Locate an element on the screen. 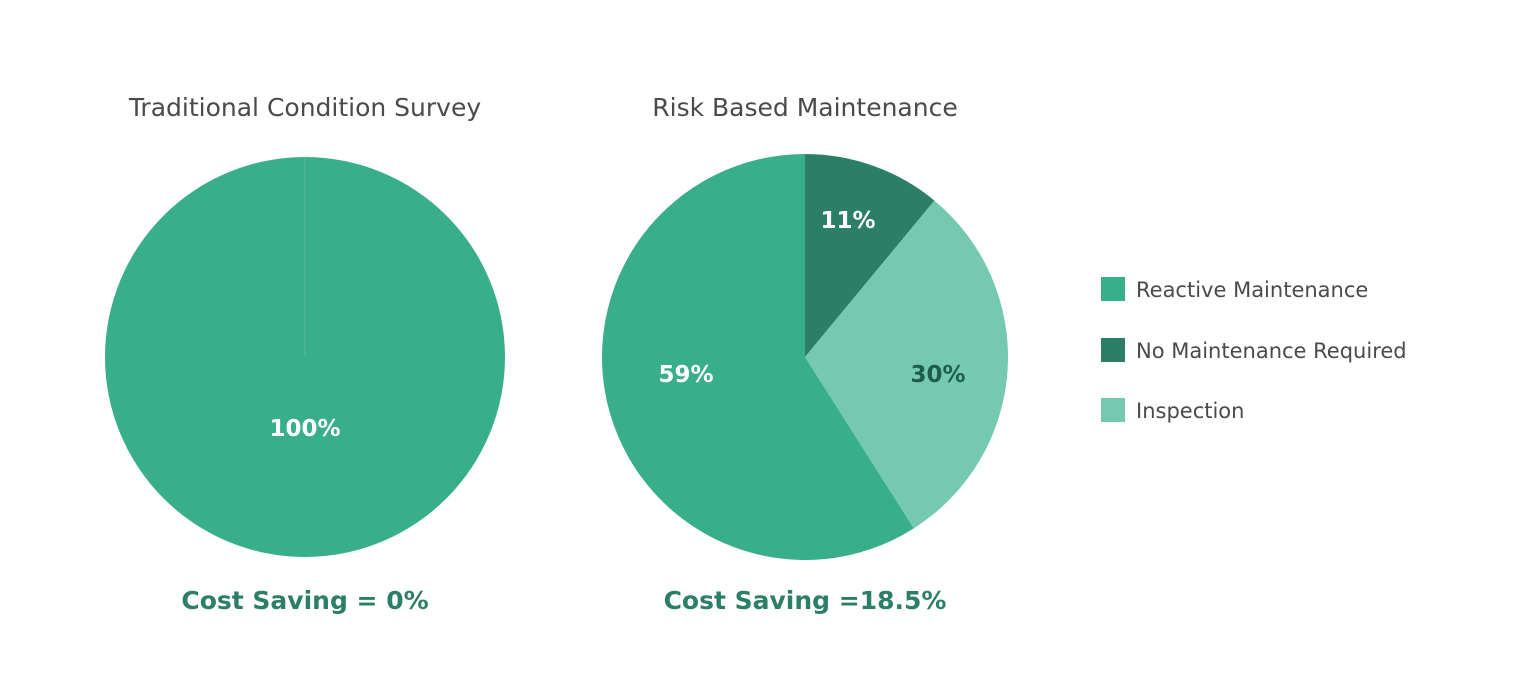  legend-swatch-reactive is located at coordinates (1113, 289).